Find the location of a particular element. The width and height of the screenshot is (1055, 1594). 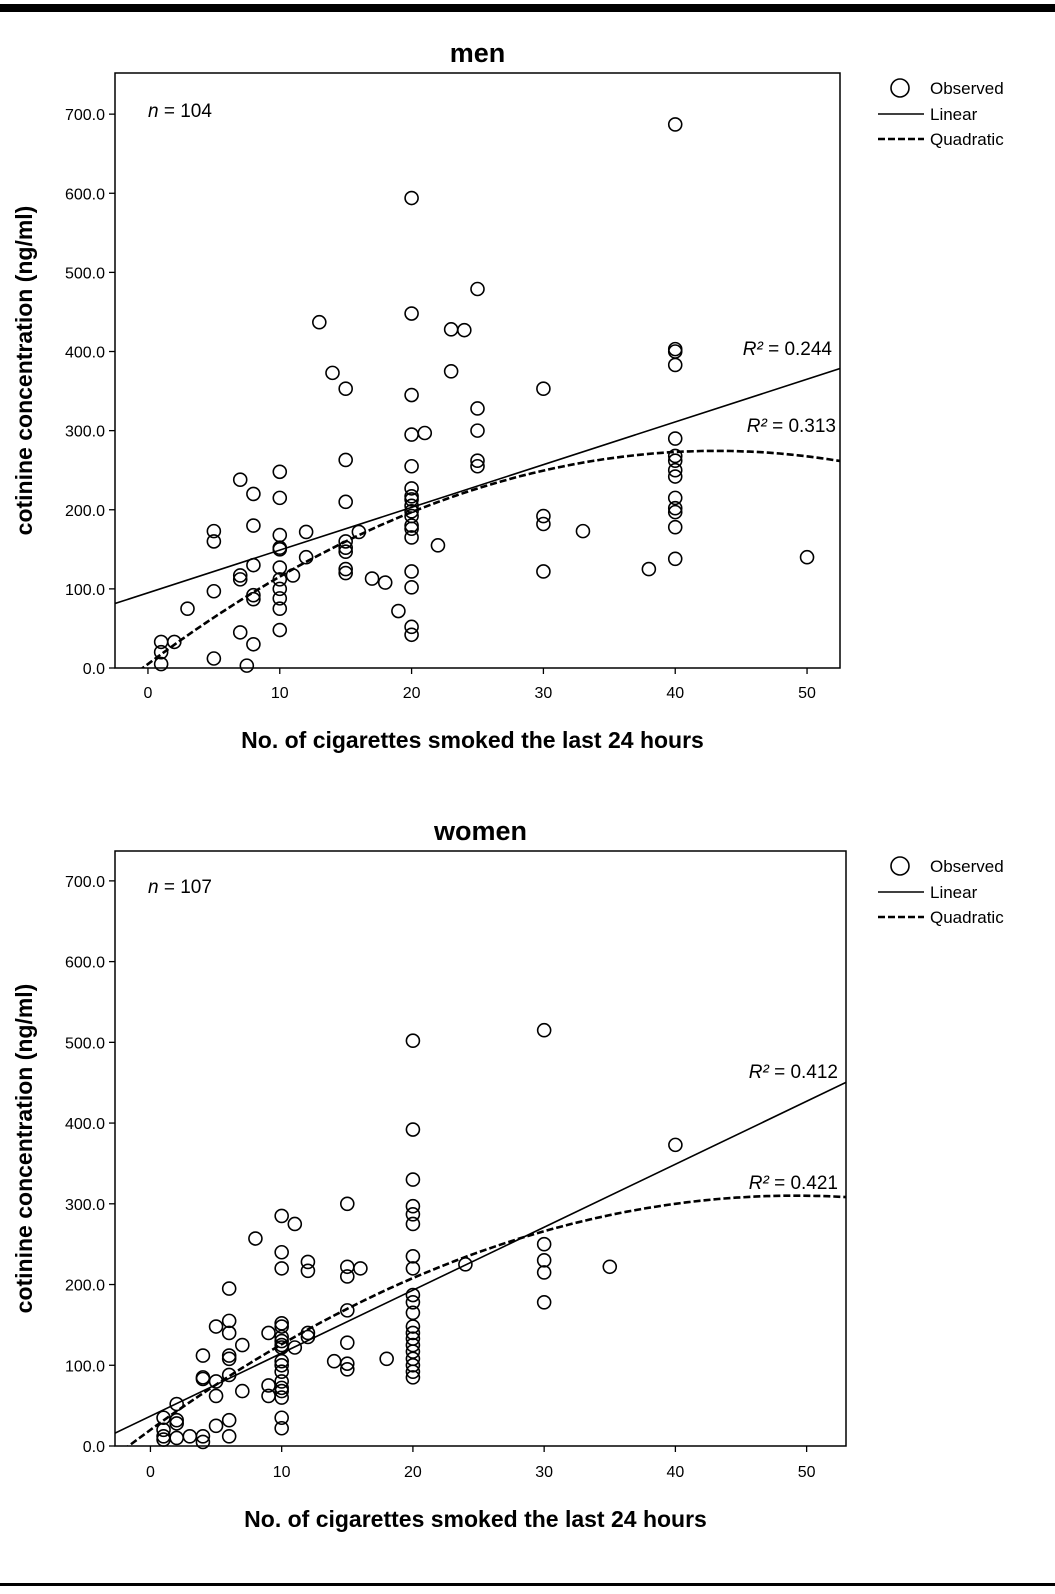

top-rule is located at coordinates (527, 8).